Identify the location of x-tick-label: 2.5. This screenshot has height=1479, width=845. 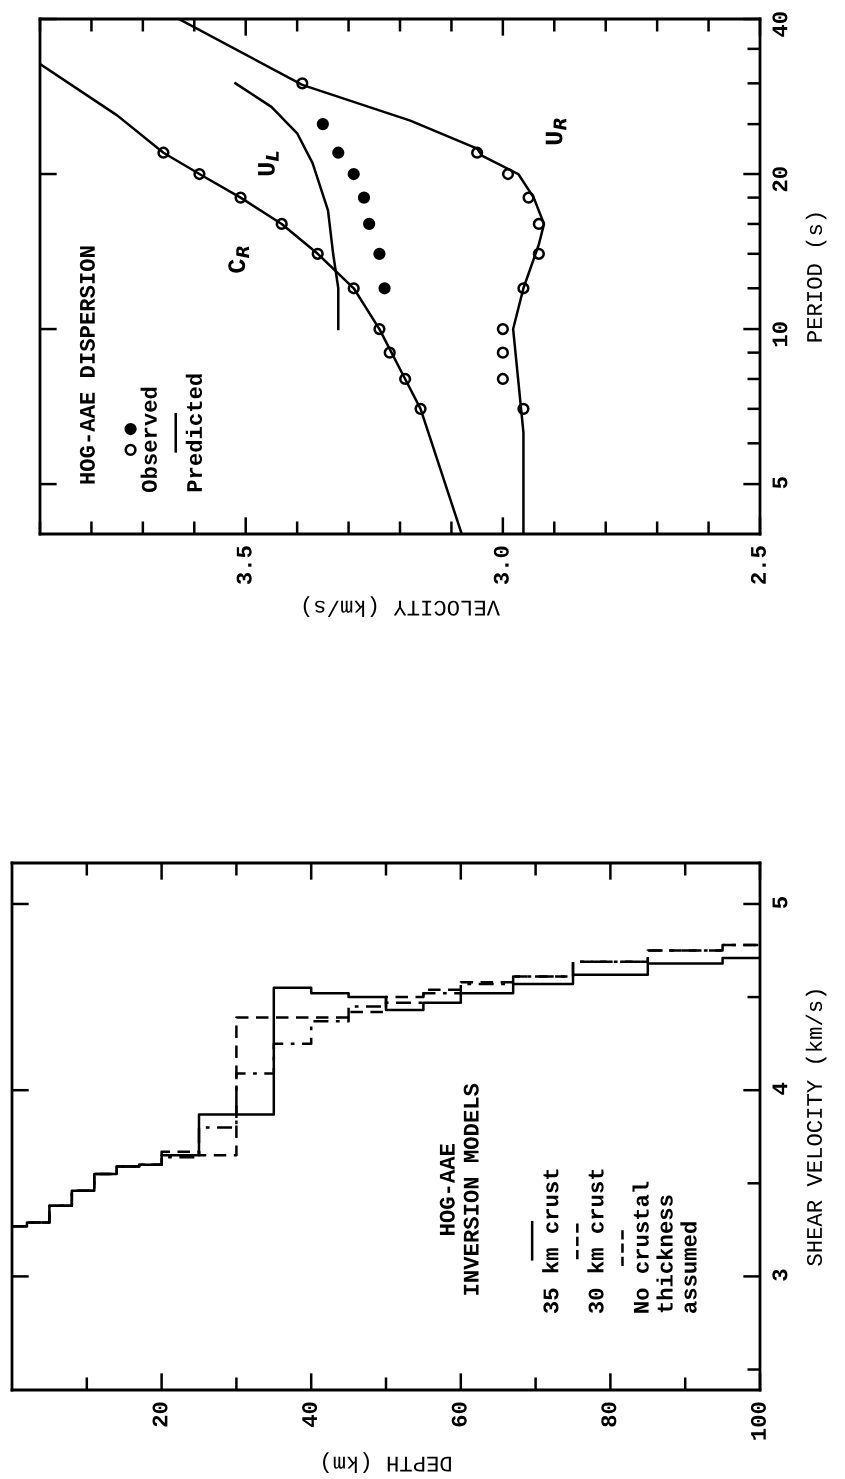
(758, 565).